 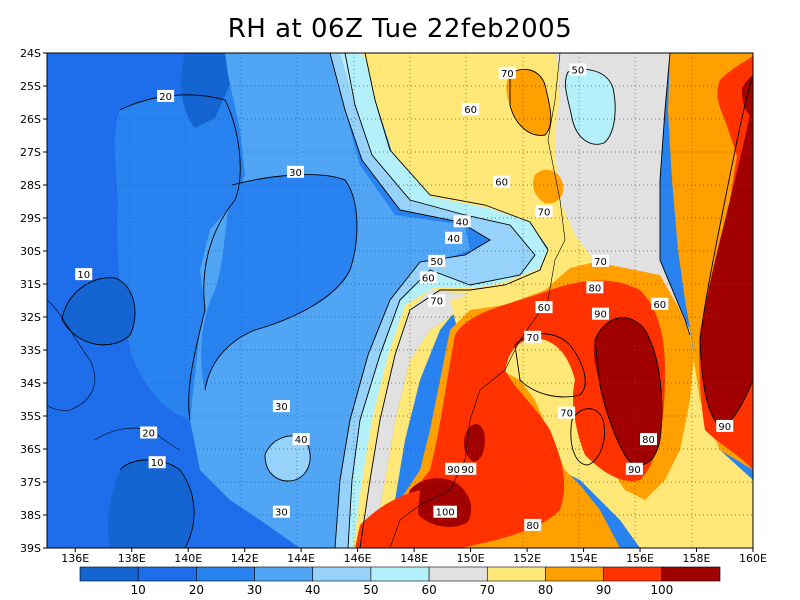 I want to click on y-tick-label: 36S, so click(x=30, y=449).